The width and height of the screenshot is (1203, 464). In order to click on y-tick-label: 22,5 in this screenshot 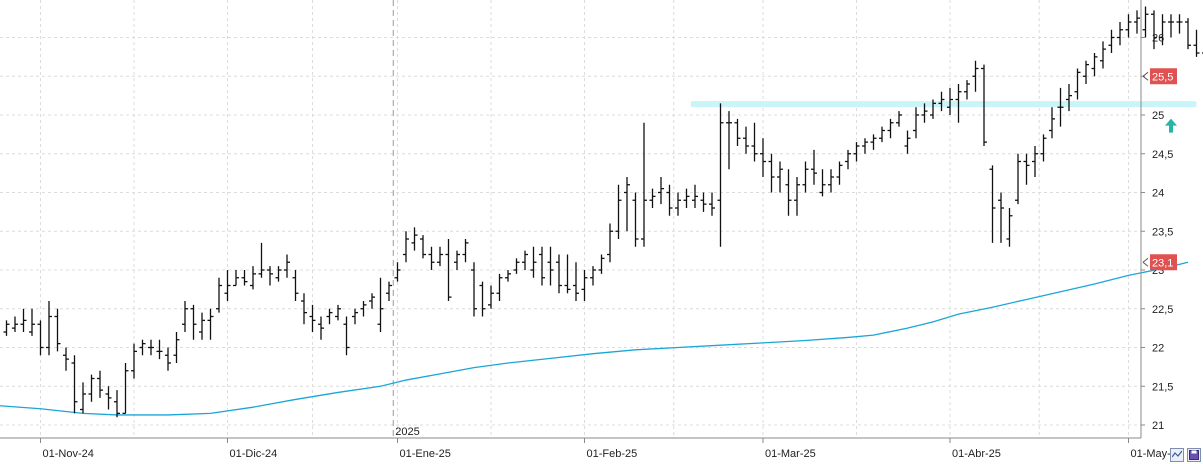, I will do `click(1162, 310)`.